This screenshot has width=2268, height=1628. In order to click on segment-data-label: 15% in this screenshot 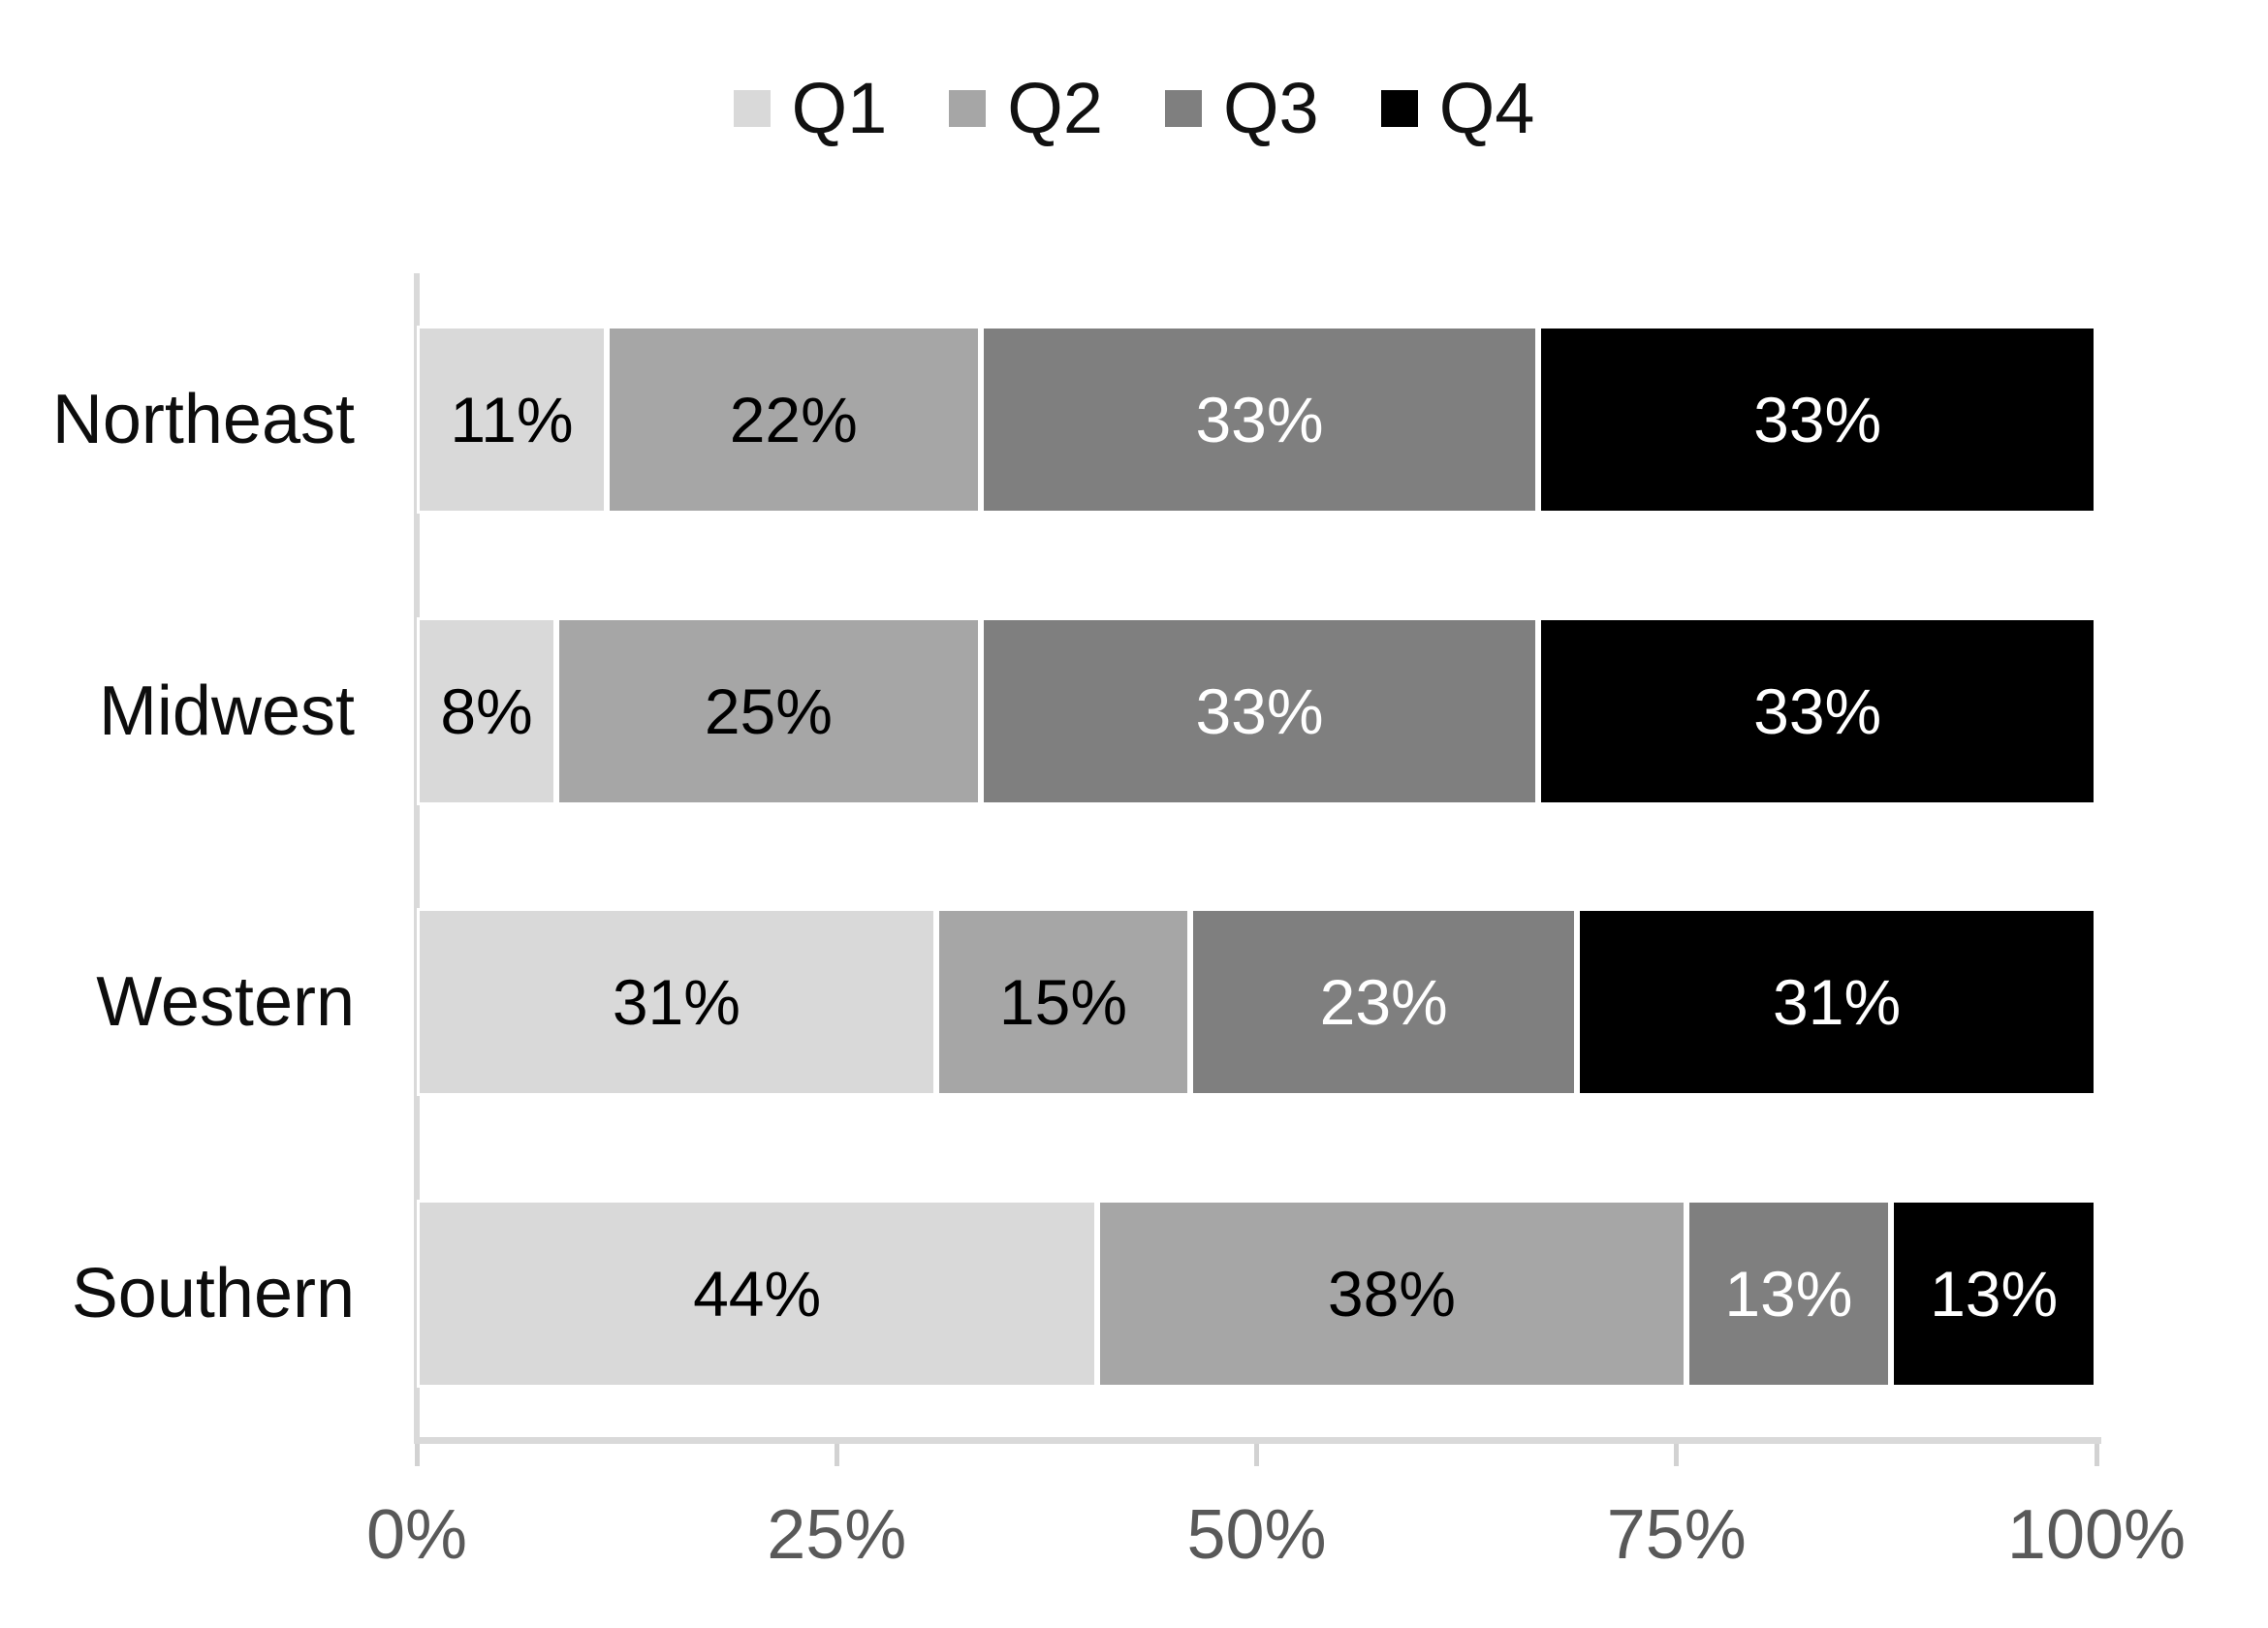, I will do `click(1063, 1003)`.